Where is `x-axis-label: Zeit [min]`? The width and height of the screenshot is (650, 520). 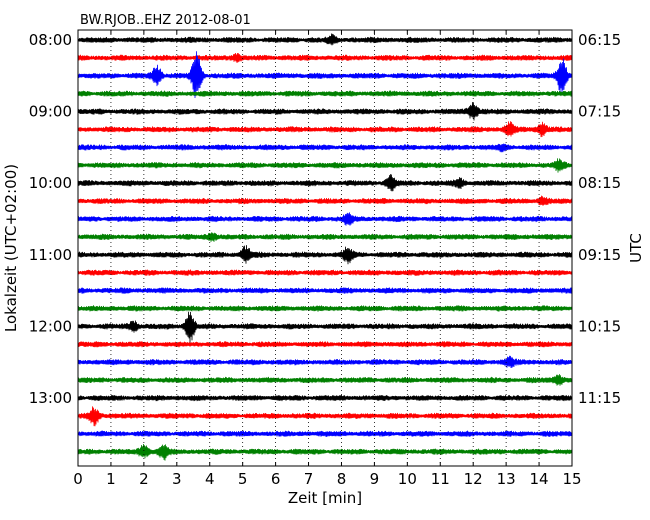 x-axis-label: Zeit [min] is located at coordinates (325, 498).